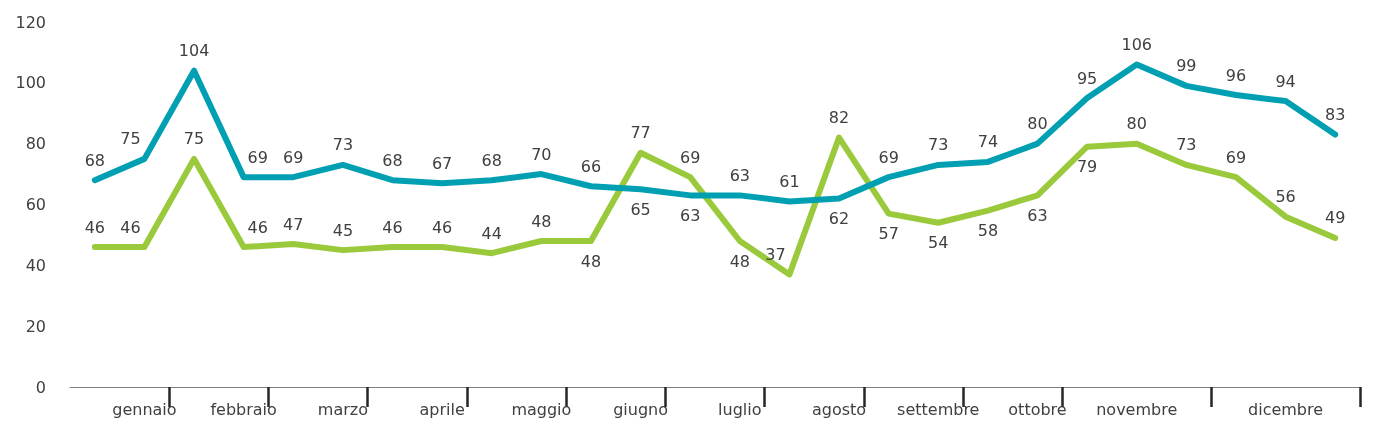 This screenshot has height=425, width=1376. Describe the element at coordinates (1285, 81) in the screenshot. I see `data-label: 94` at that location.